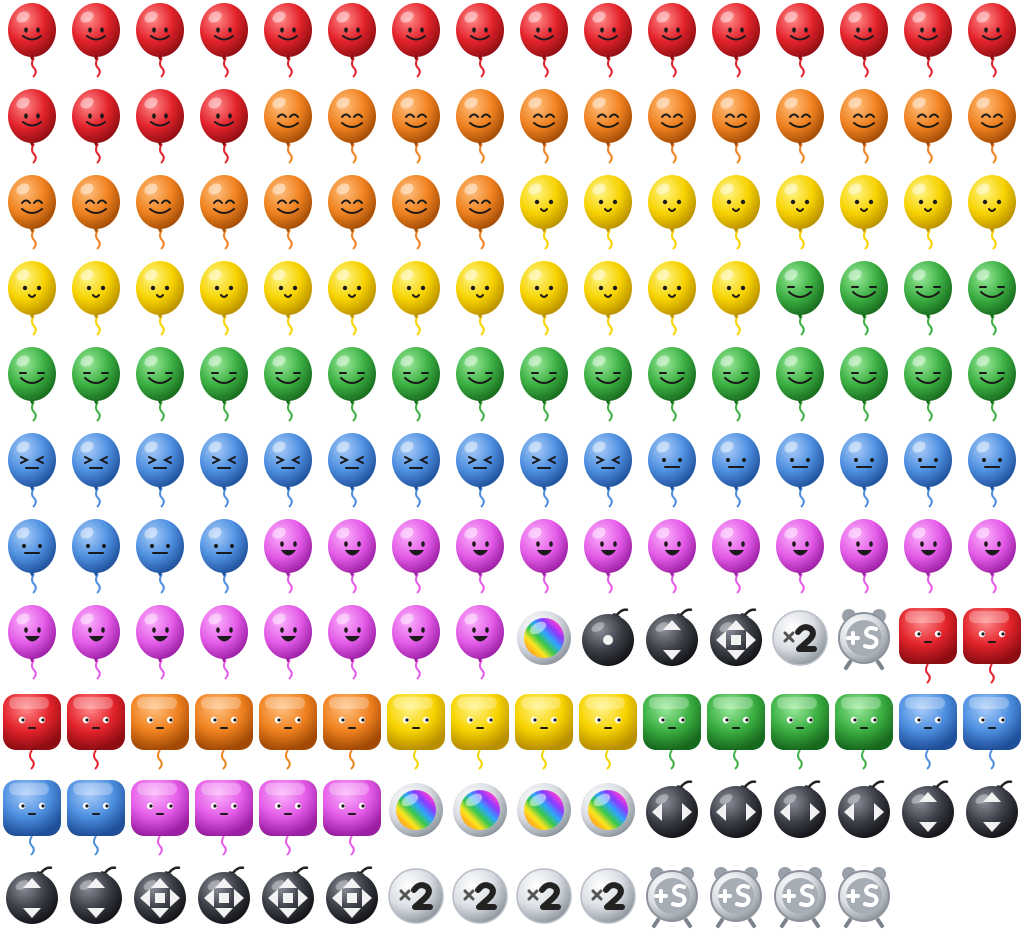  Describe the element at coordinates (352, 818) in the screenshot. I see `pink-block-sprite` at that location.